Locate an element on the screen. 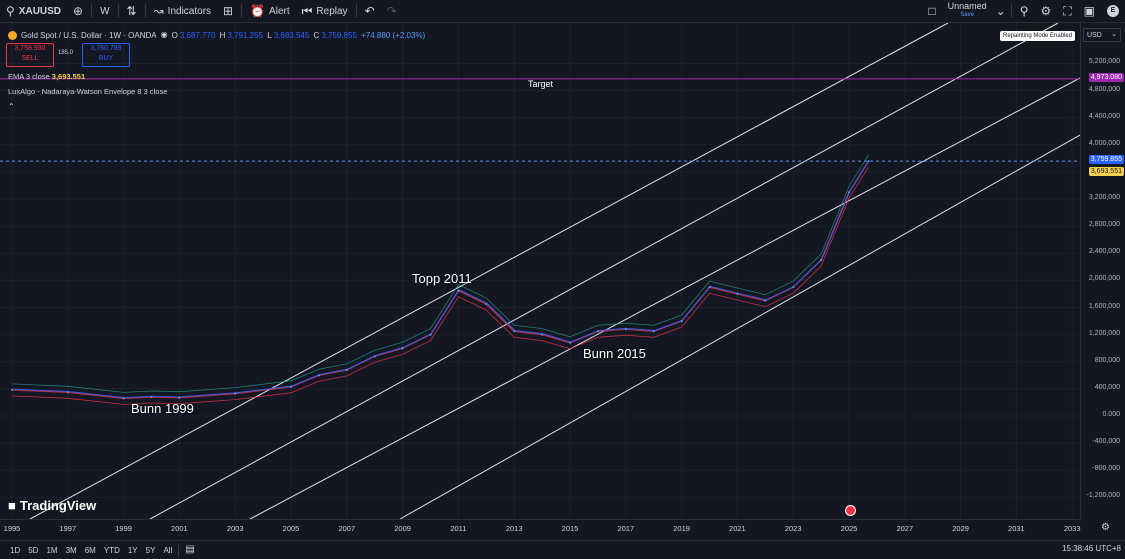 This screenshot has height=559, width=1125. redo-icon: ↷ is located at coordinates (391, 11).